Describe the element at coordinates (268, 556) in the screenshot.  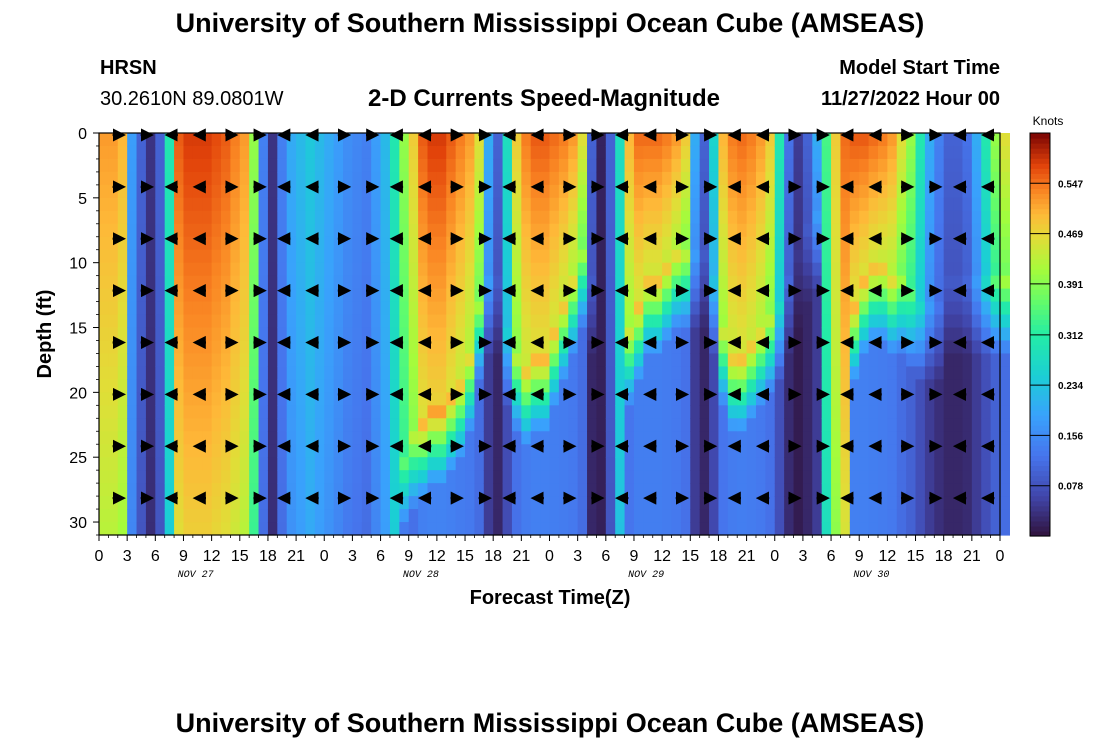
I see `x-tick-label: 18` at that location.